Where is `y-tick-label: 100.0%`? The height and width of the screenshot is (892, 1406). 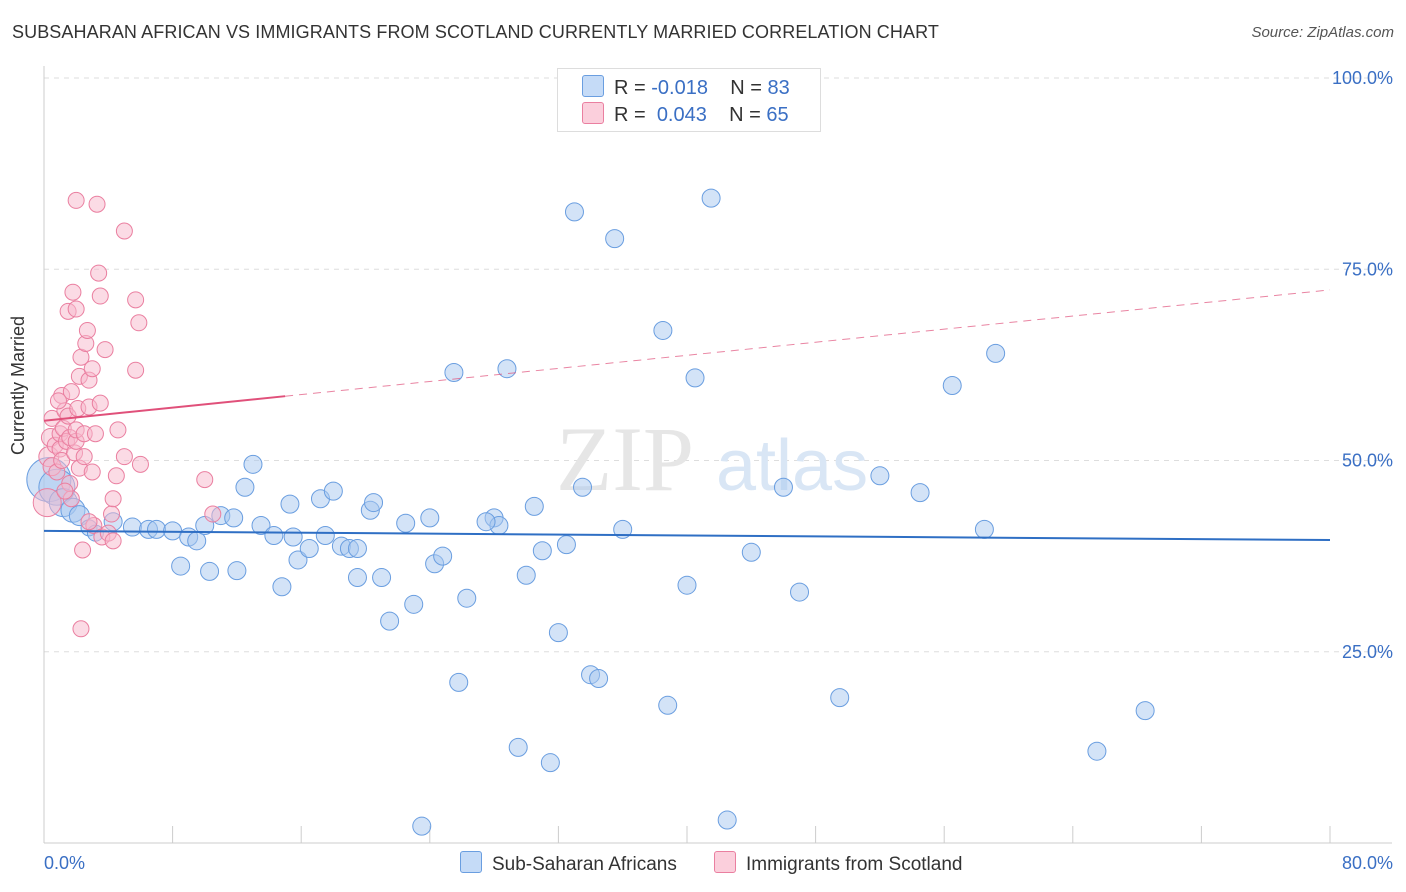 y-tick-label: 100.0% is located at coordinates (1362, 78).